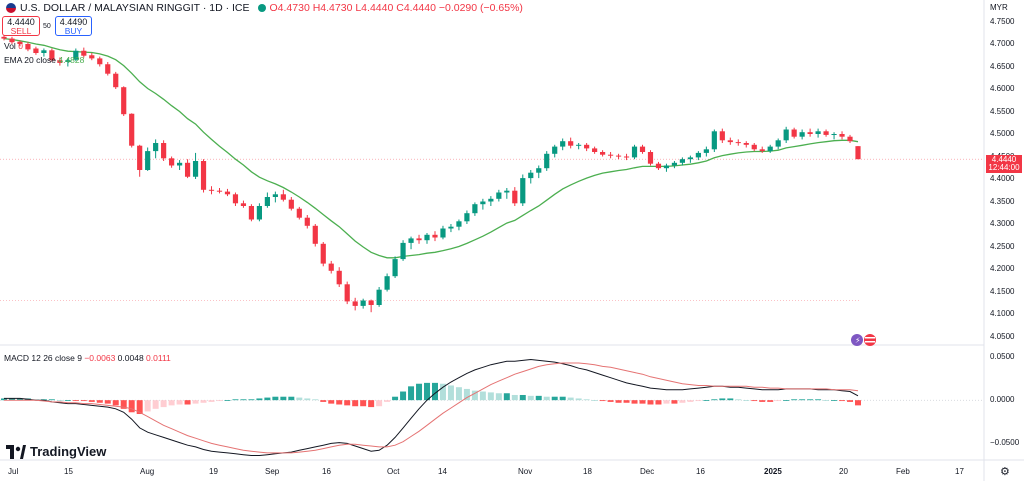 This screenshot has width=1024, height=481. What do you see at coordinates (1002, 88) in the screenshot?
I see `price-tick-label: 4.6000` at bounding box center [1002, 88].